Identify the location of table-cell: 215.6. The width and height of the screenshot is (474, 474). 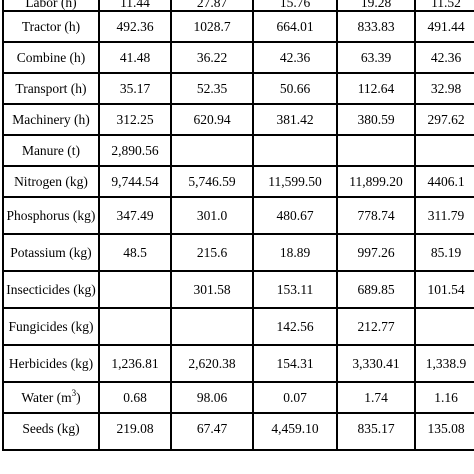
(212, 252).